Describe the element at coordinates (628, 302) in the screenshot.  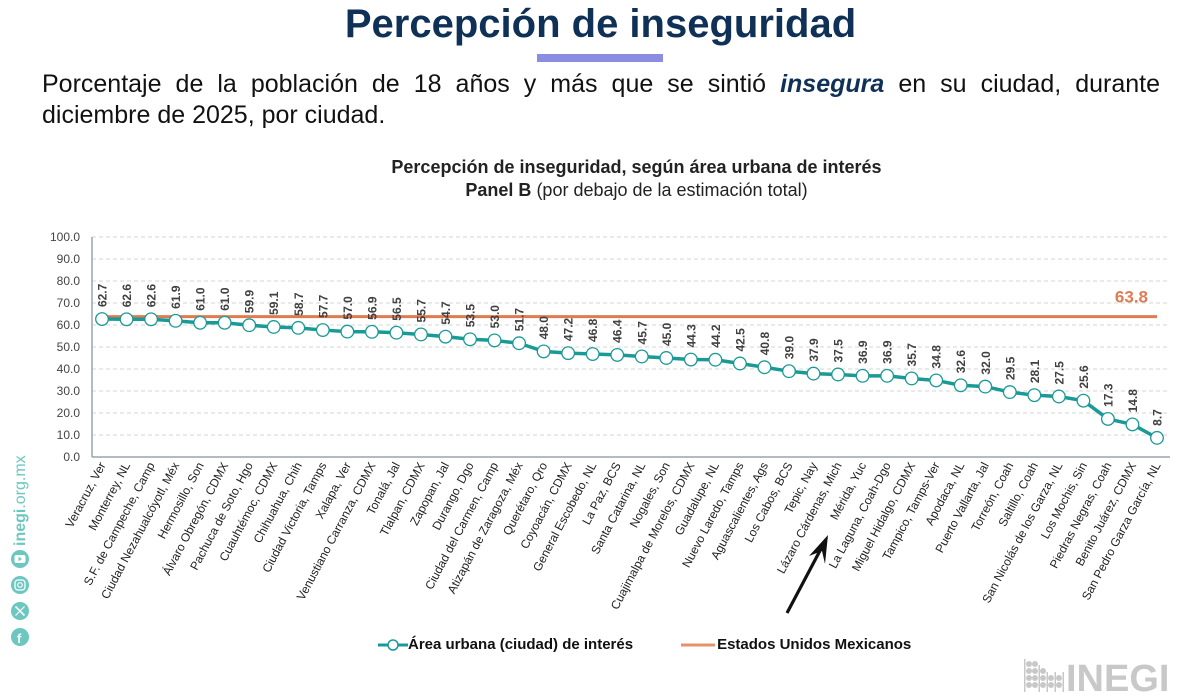
I see `reference-line-group: 63.8` at that location.